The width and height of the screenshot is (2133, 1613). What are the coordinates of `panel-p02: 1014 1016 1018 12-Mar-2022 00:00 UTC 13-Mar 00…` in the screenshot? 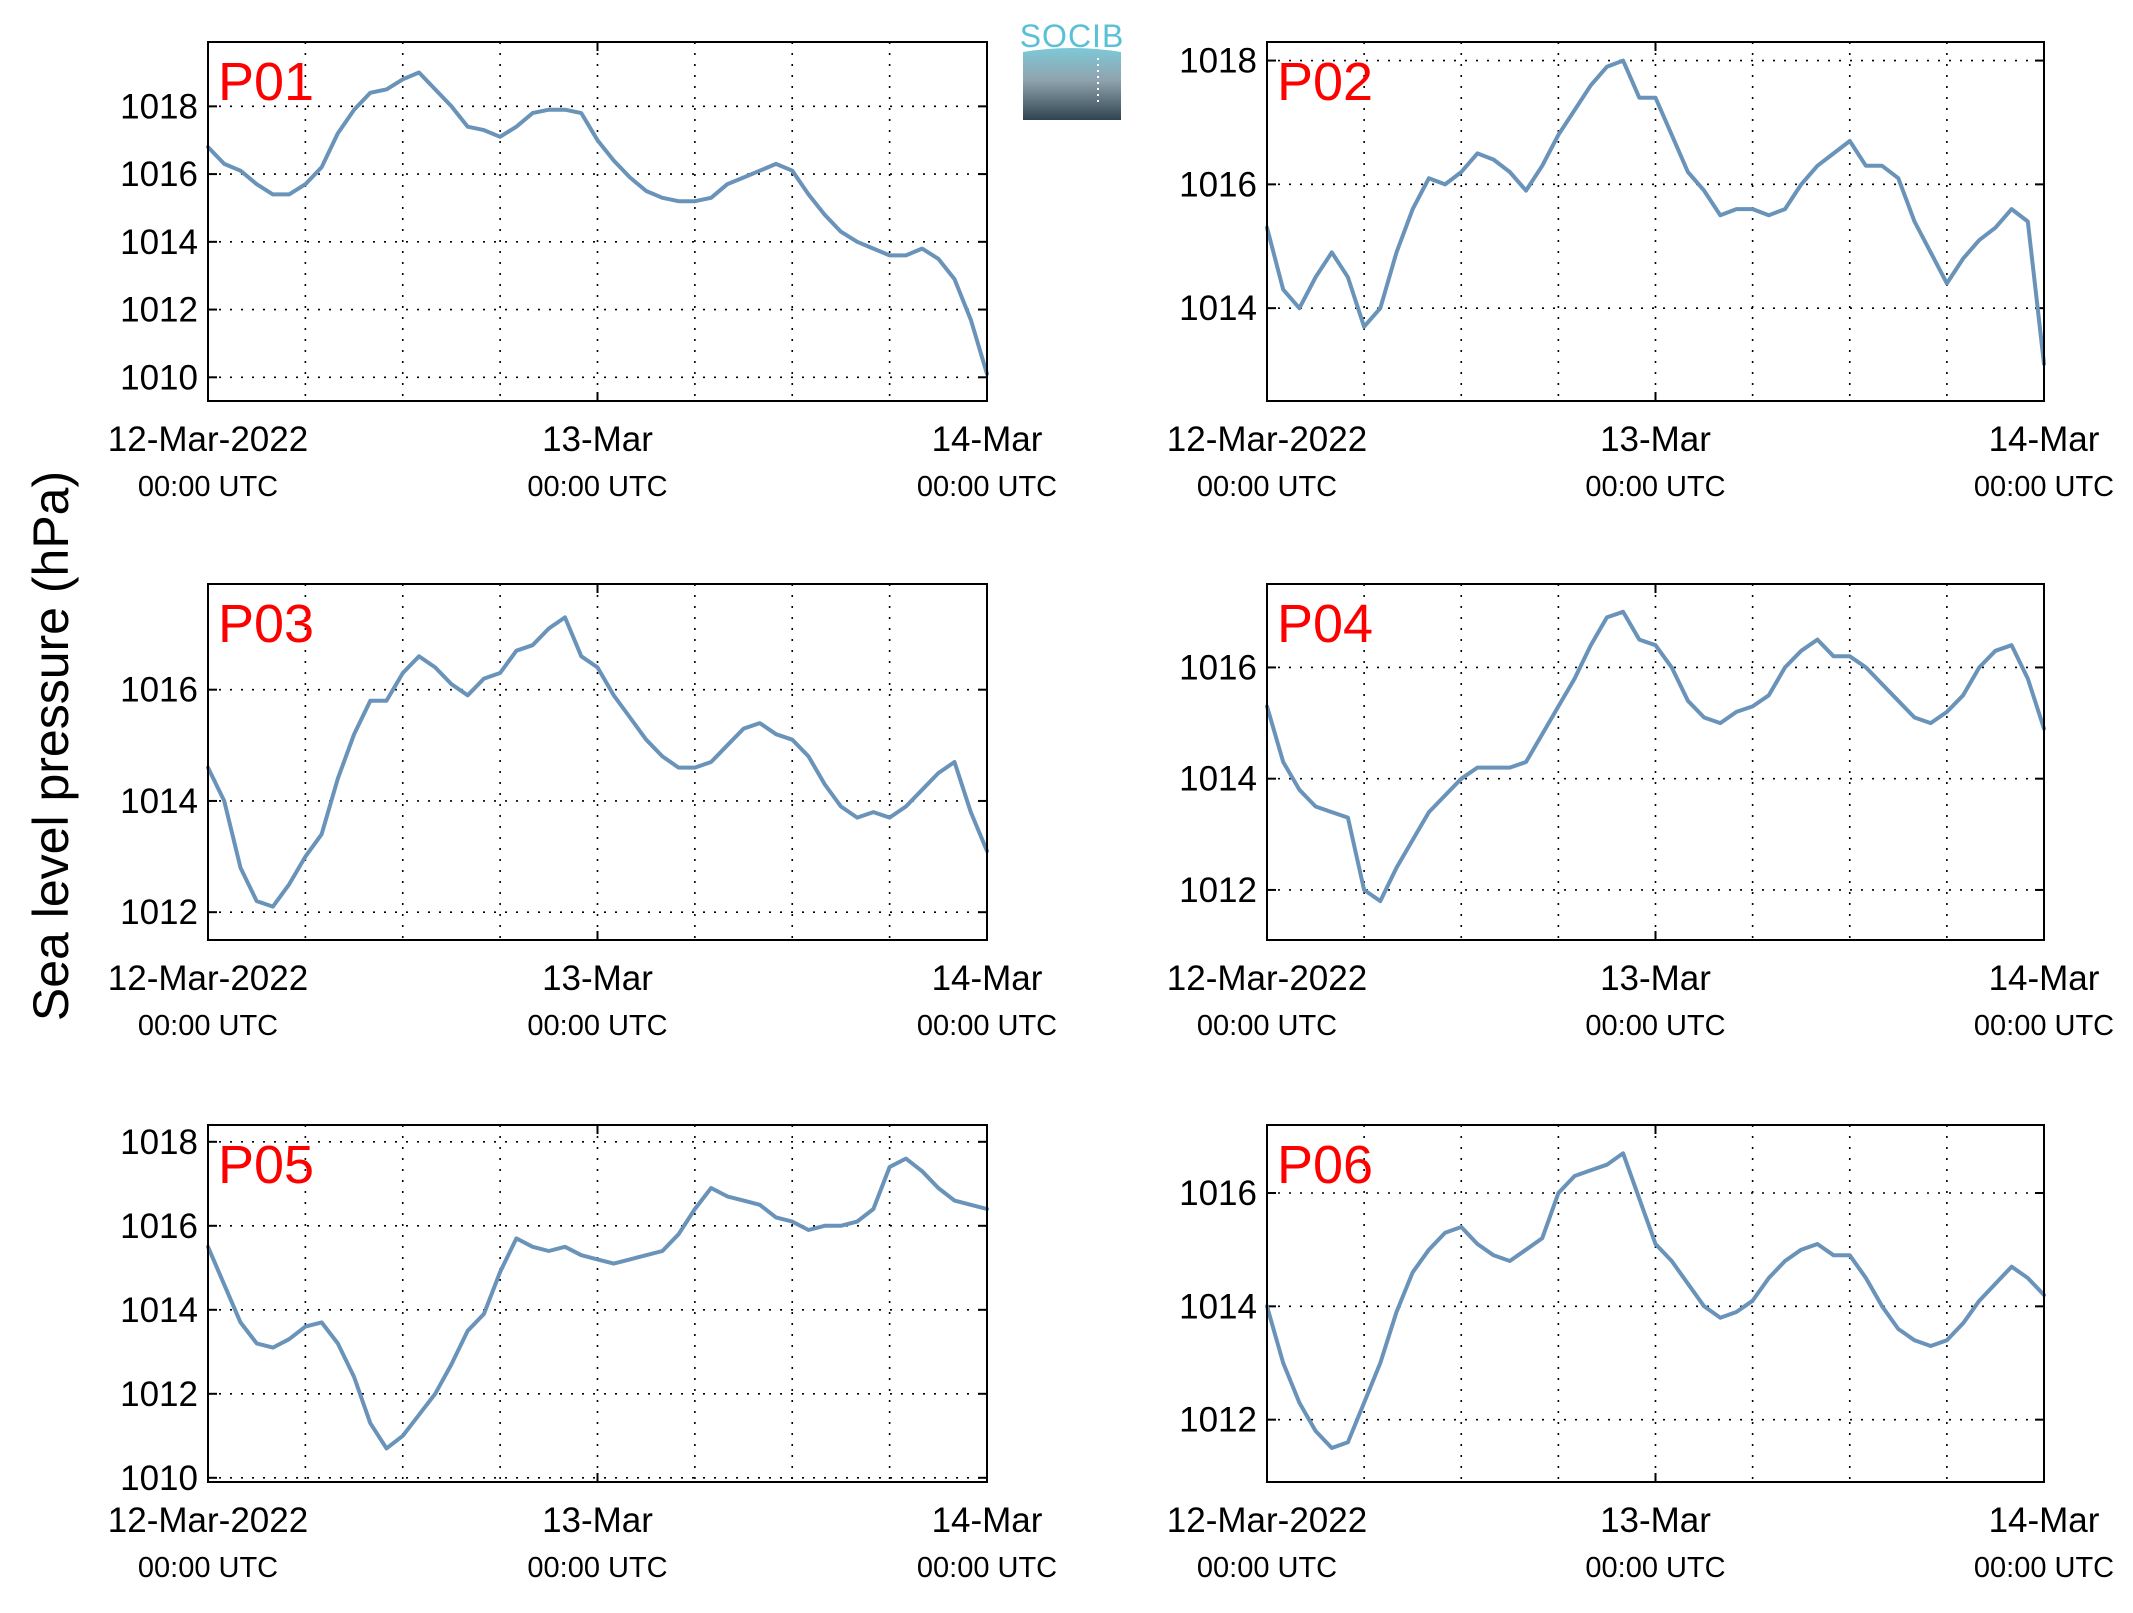 It's located at (1640, 272).